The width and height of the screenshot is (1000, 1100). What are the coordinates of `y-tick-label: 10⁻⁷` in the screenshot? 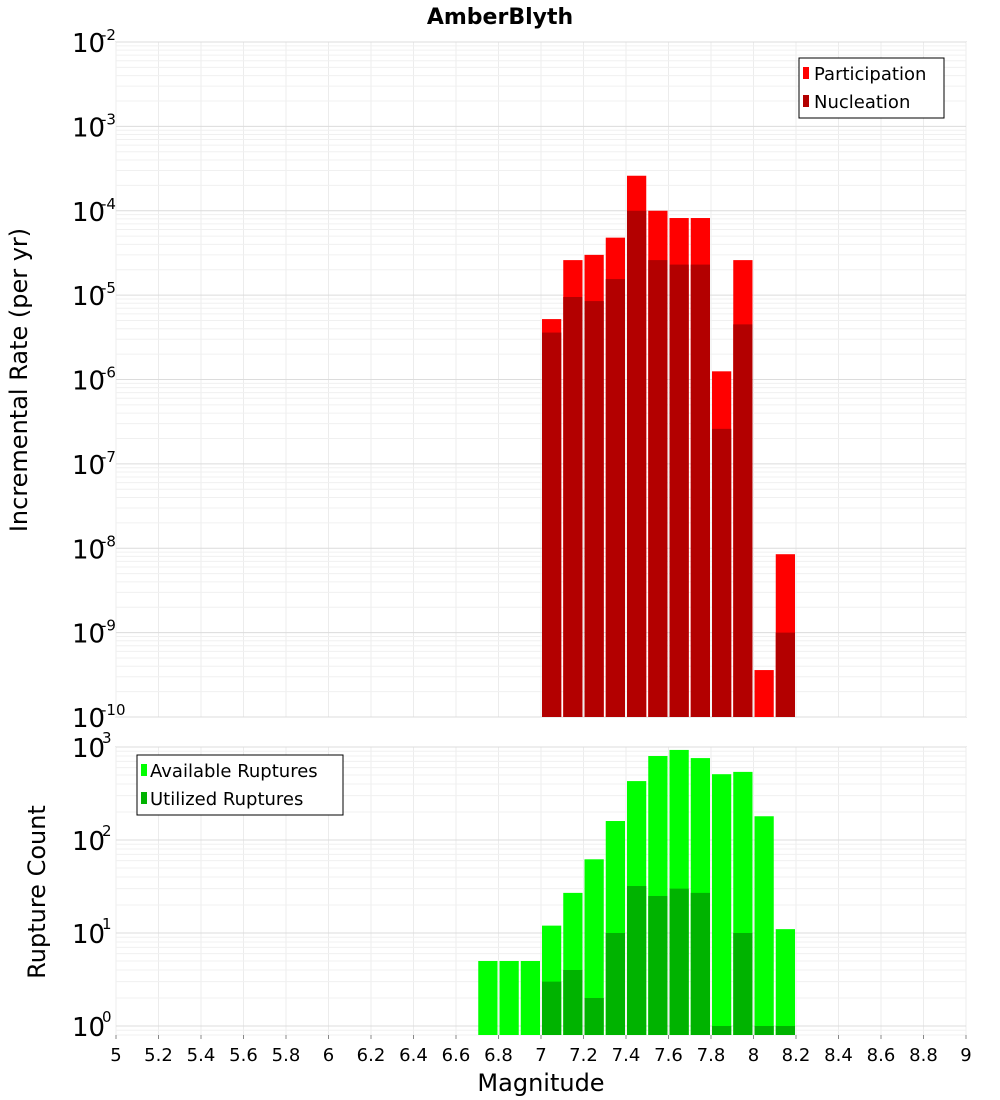 It's located at (94, 464).